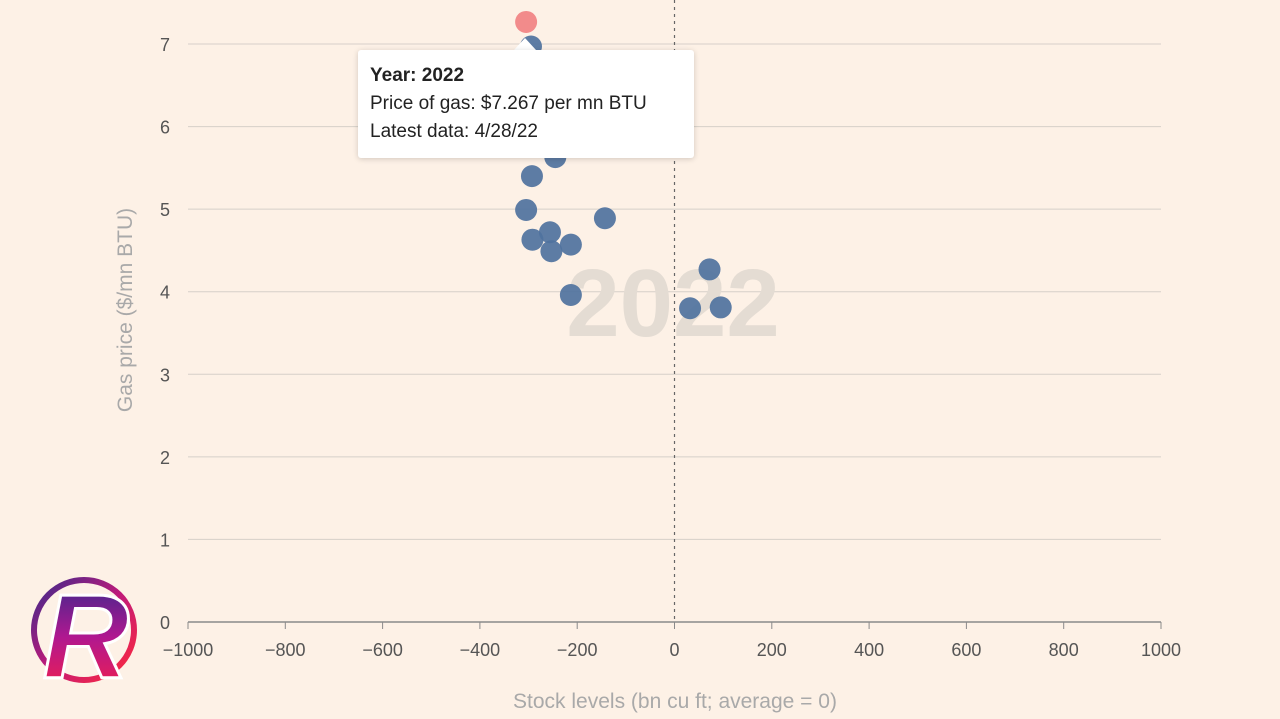  I want to click on logo-letter: R, so click(86, 636).